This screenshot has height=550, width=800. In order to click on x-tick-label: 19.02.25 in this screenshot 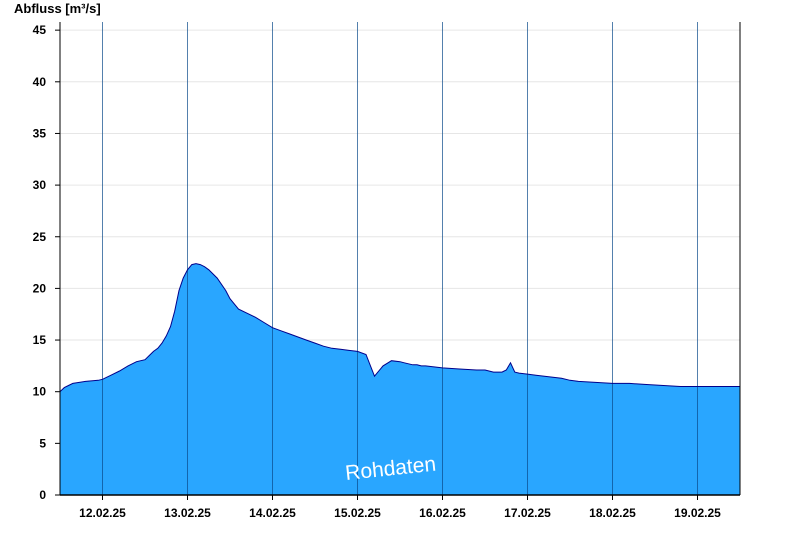, I will do `click(697, 513)`.